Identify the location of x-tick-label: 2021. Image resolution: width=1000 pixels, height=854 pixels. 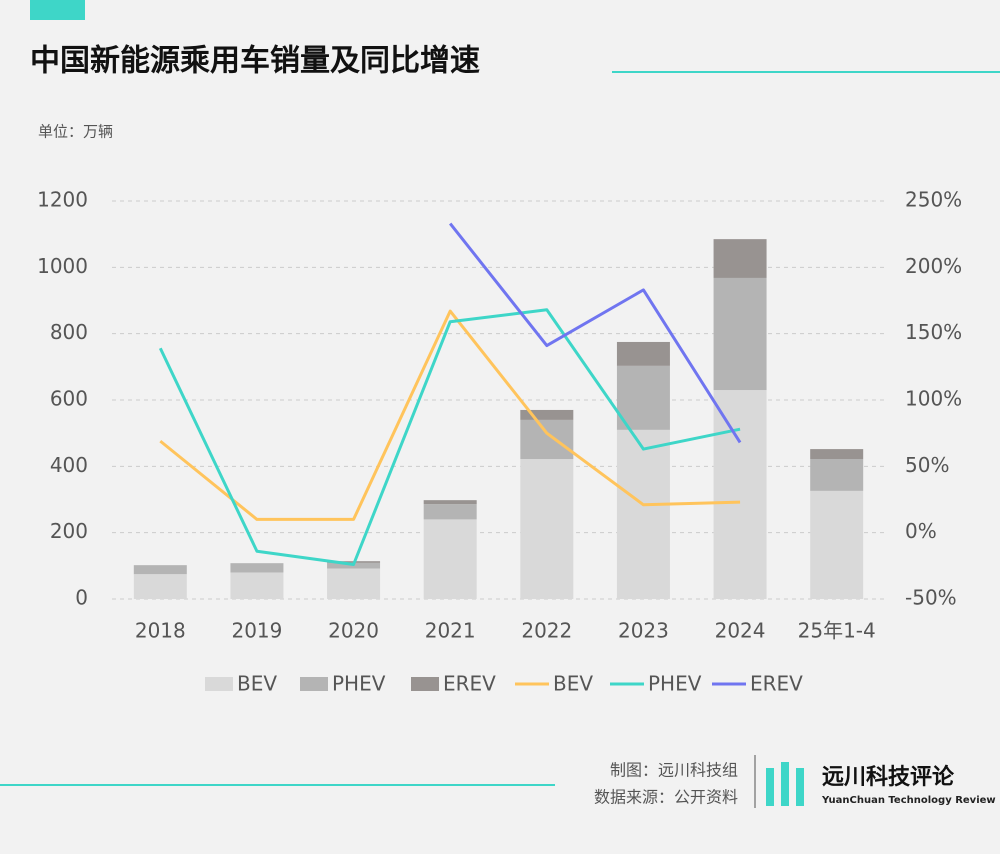
(450, 631).